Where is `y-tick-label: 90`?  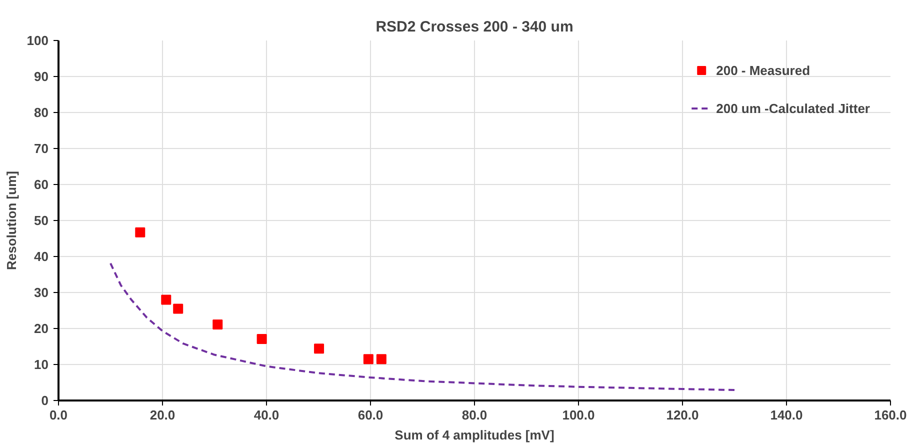 y-tick-label: 90 is located at coordinates (41, 76).